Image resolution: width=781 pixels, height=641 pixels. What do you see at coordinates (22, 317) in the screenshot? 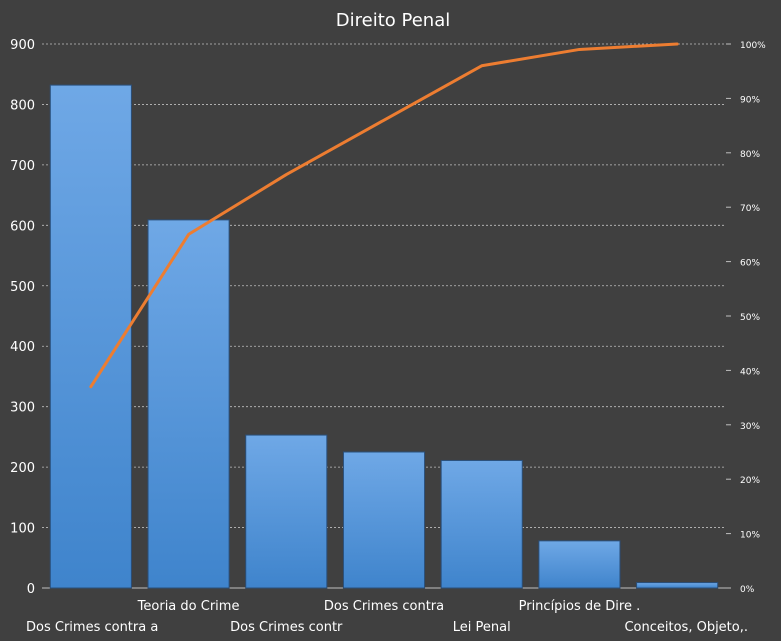
I see `y-axis-left: 0 100 200 300 400 500 600 700 800 900` at bounding box center [22, 317].